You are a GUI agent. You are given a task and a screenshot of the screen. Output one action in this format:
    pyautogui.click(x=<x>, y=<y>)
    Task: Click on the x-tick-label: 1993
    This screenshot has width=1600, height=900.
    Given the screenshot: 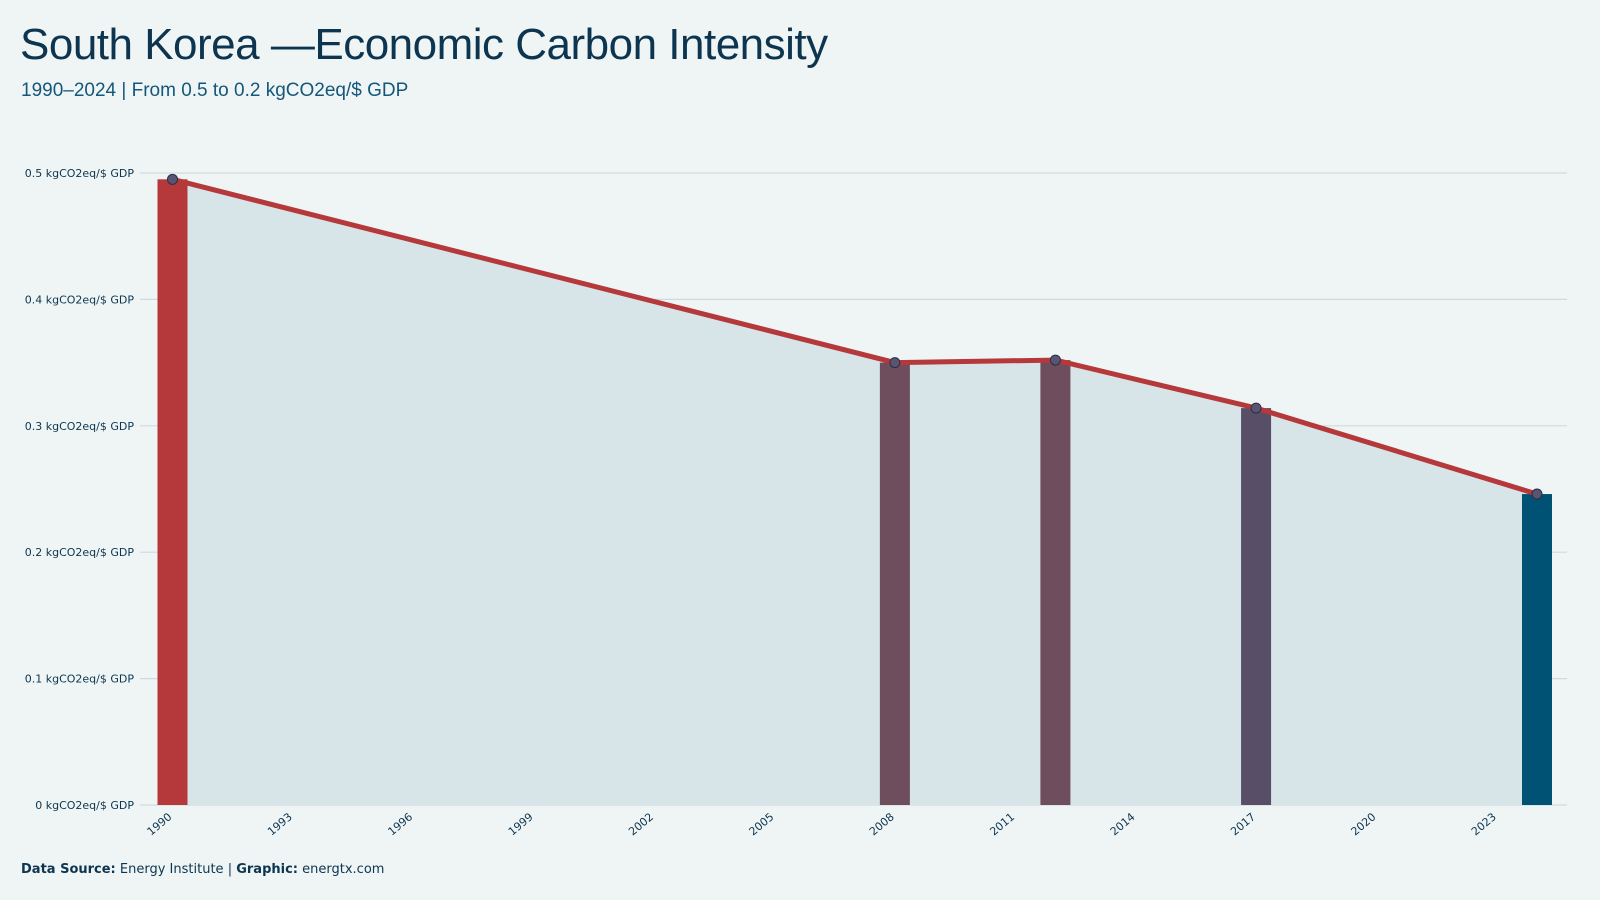 What is the action you would take?
    pyautogui.click(x=280, y=824)
    